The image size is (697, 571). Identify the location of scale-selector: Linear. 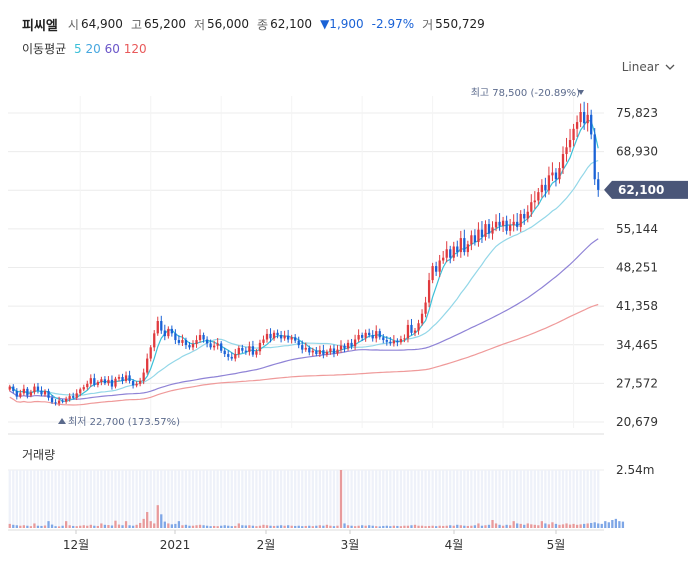
(648, 67).